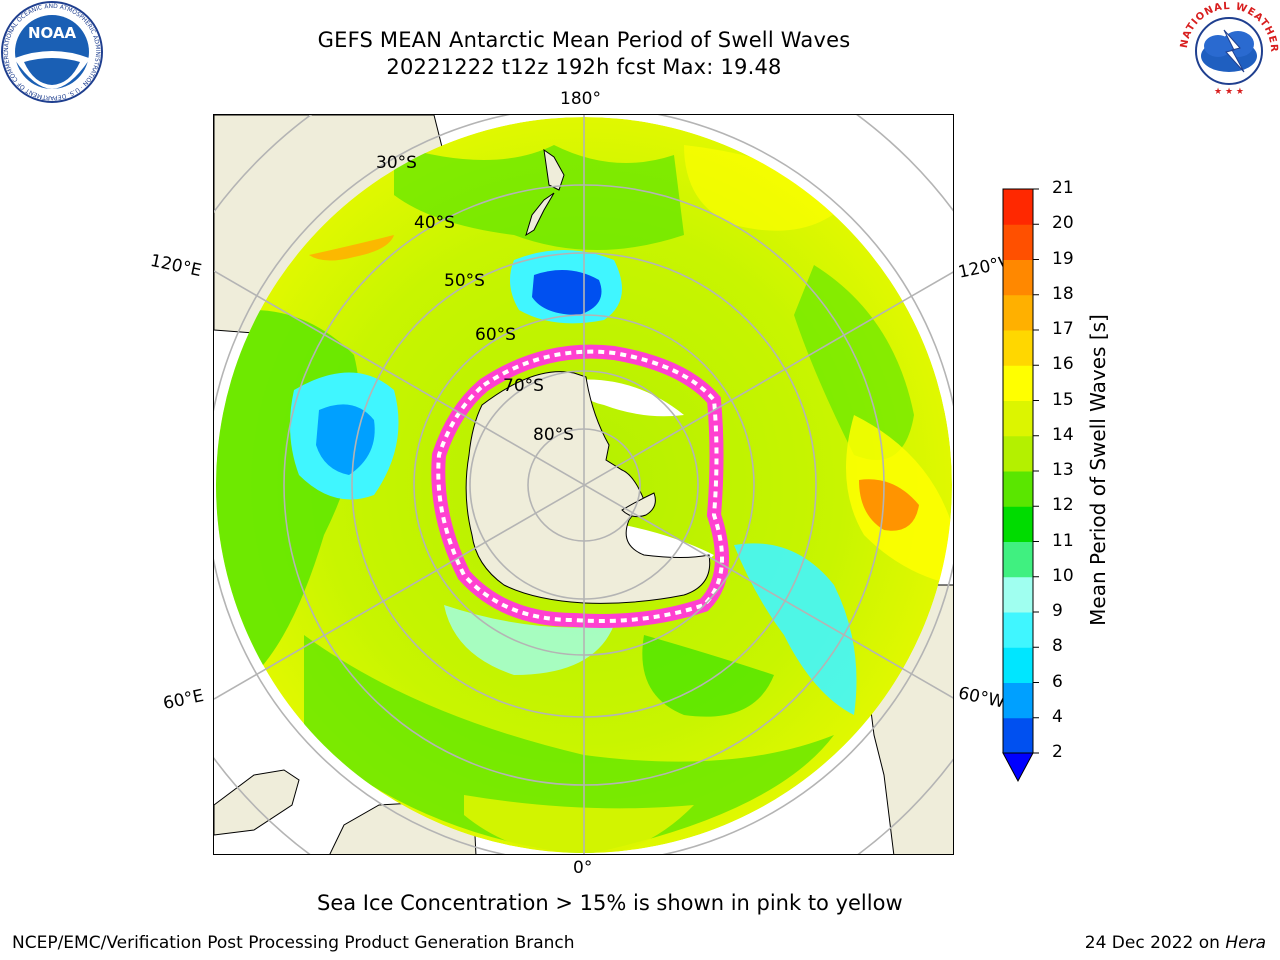  Describe the element at coordinates (1057, 646) in the screenshot. I see `colorbar-tick-label: 8` at that location.